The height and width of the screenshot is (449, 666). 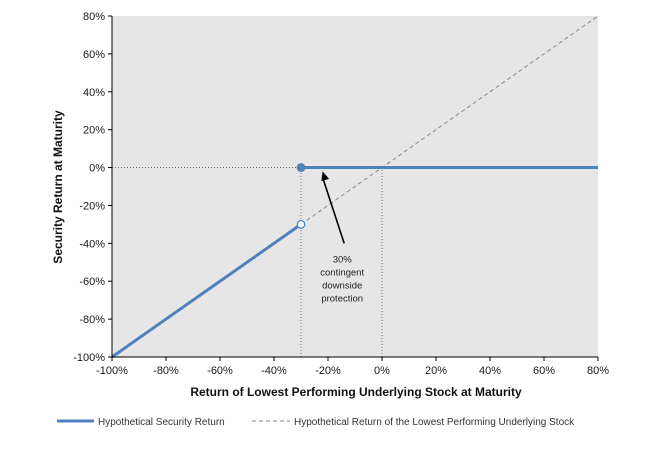 I want to click on y-tick-label: -40%, so click(x=92, y=244).